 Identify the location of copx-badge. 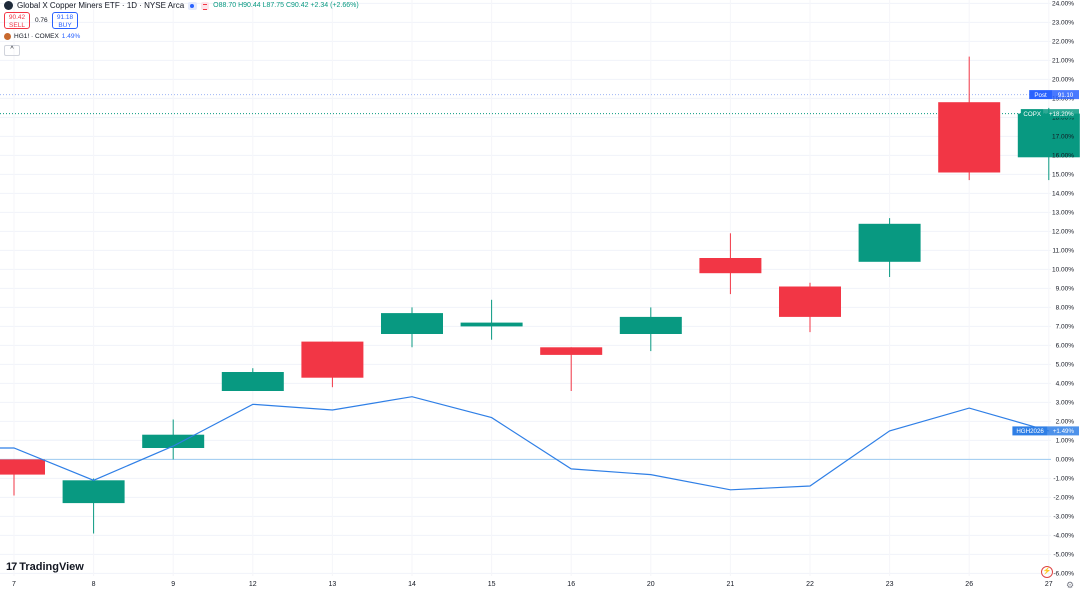
(1032, 114).